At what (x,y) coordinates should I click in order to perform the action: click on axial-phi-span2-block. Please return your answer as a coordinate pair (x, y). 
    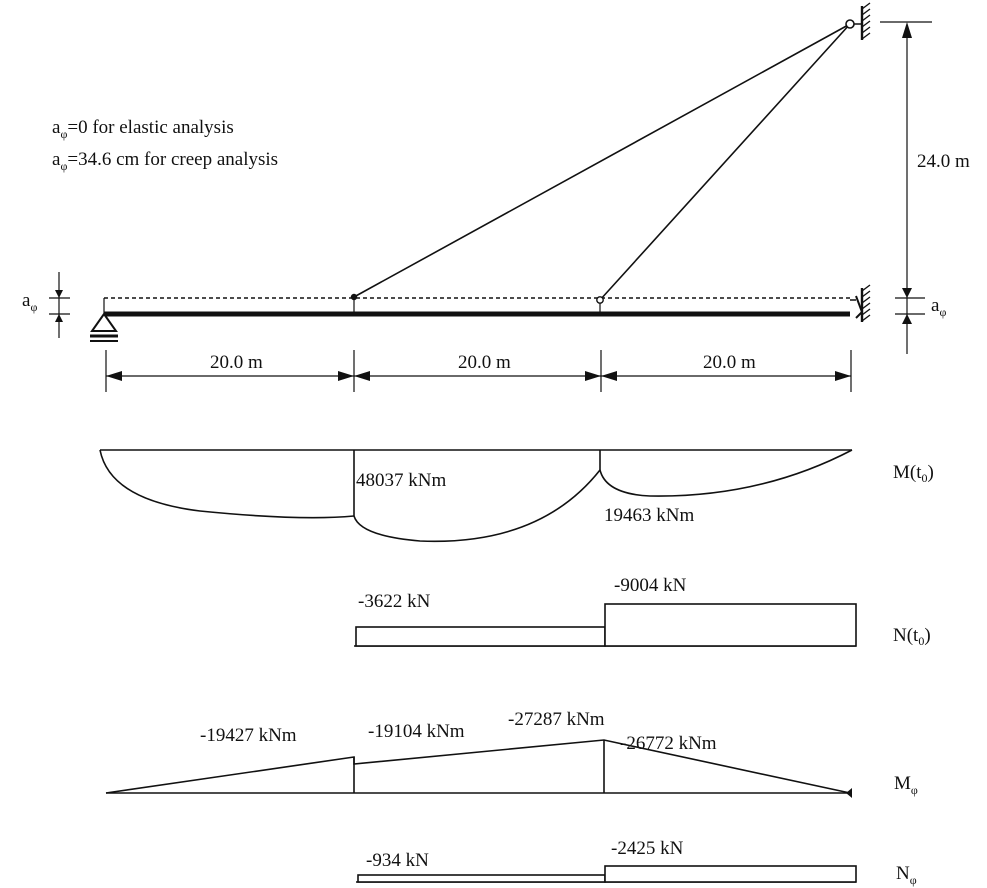
    Looking at the image, I should click on (481, 878).